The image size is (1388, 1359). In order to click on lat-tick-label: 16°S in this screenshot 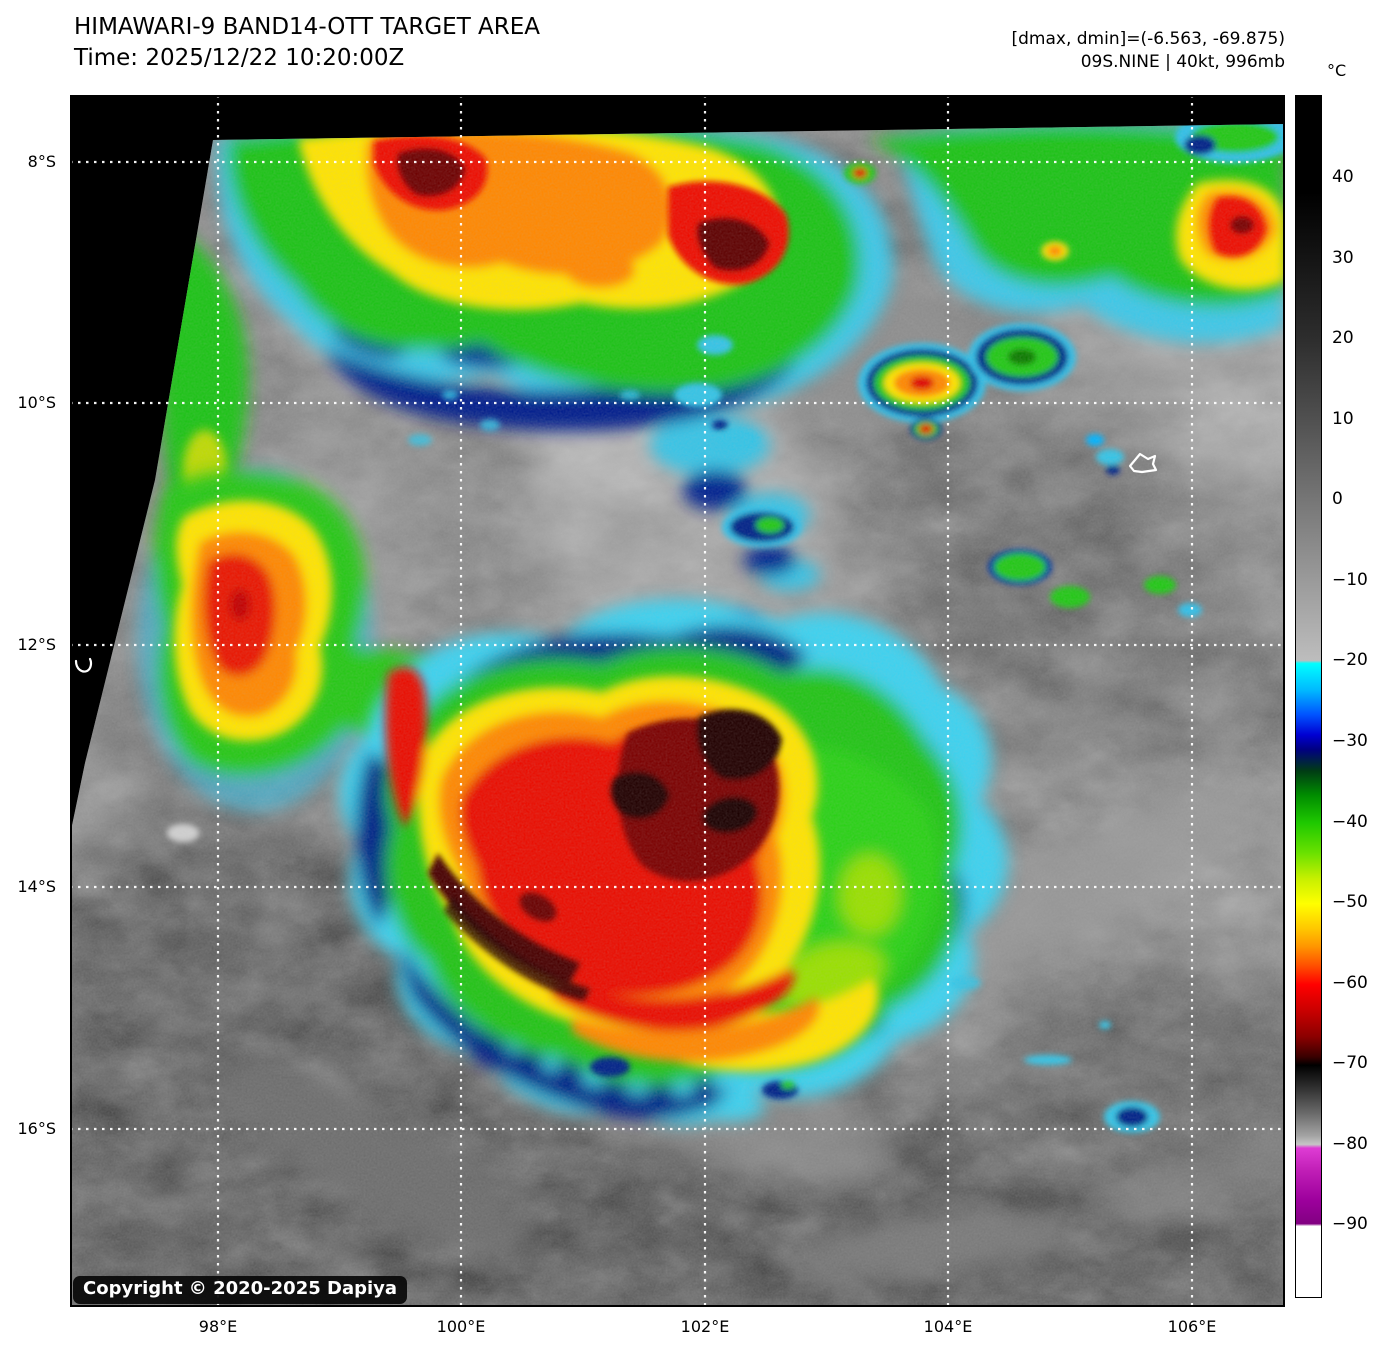, I will do `click(36, 1128)`.